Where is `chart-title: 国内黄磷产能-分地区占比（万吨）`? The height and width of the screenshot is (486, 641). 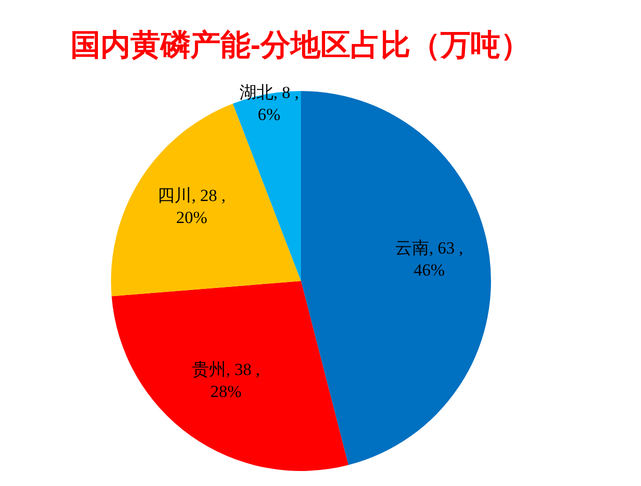 chart-title: 国内黄磷产能-分地区占比（万吨） is located at coordinates (300, 45).